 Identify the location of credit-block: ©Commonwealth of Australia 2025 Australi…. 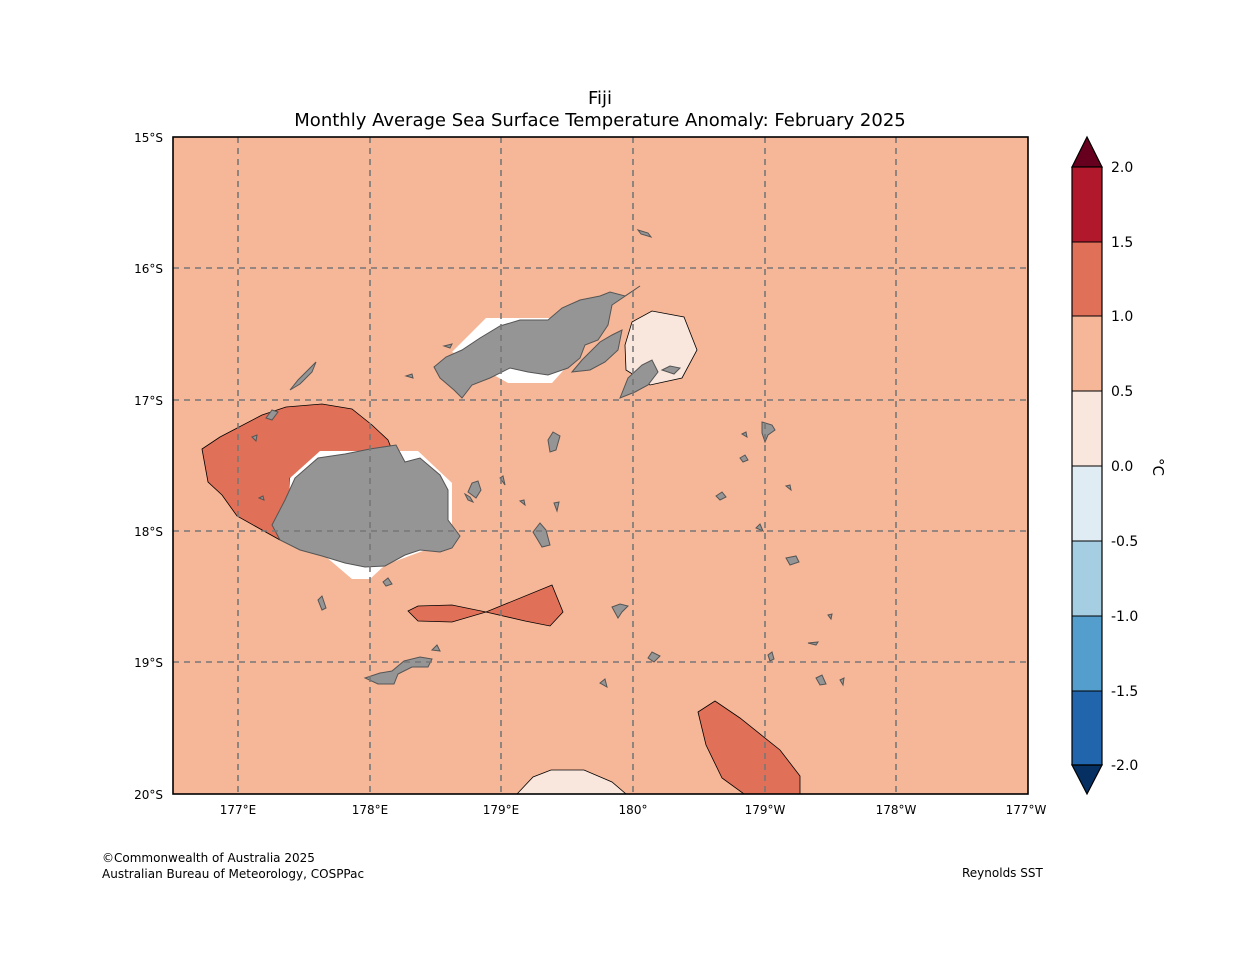
(233, 866).